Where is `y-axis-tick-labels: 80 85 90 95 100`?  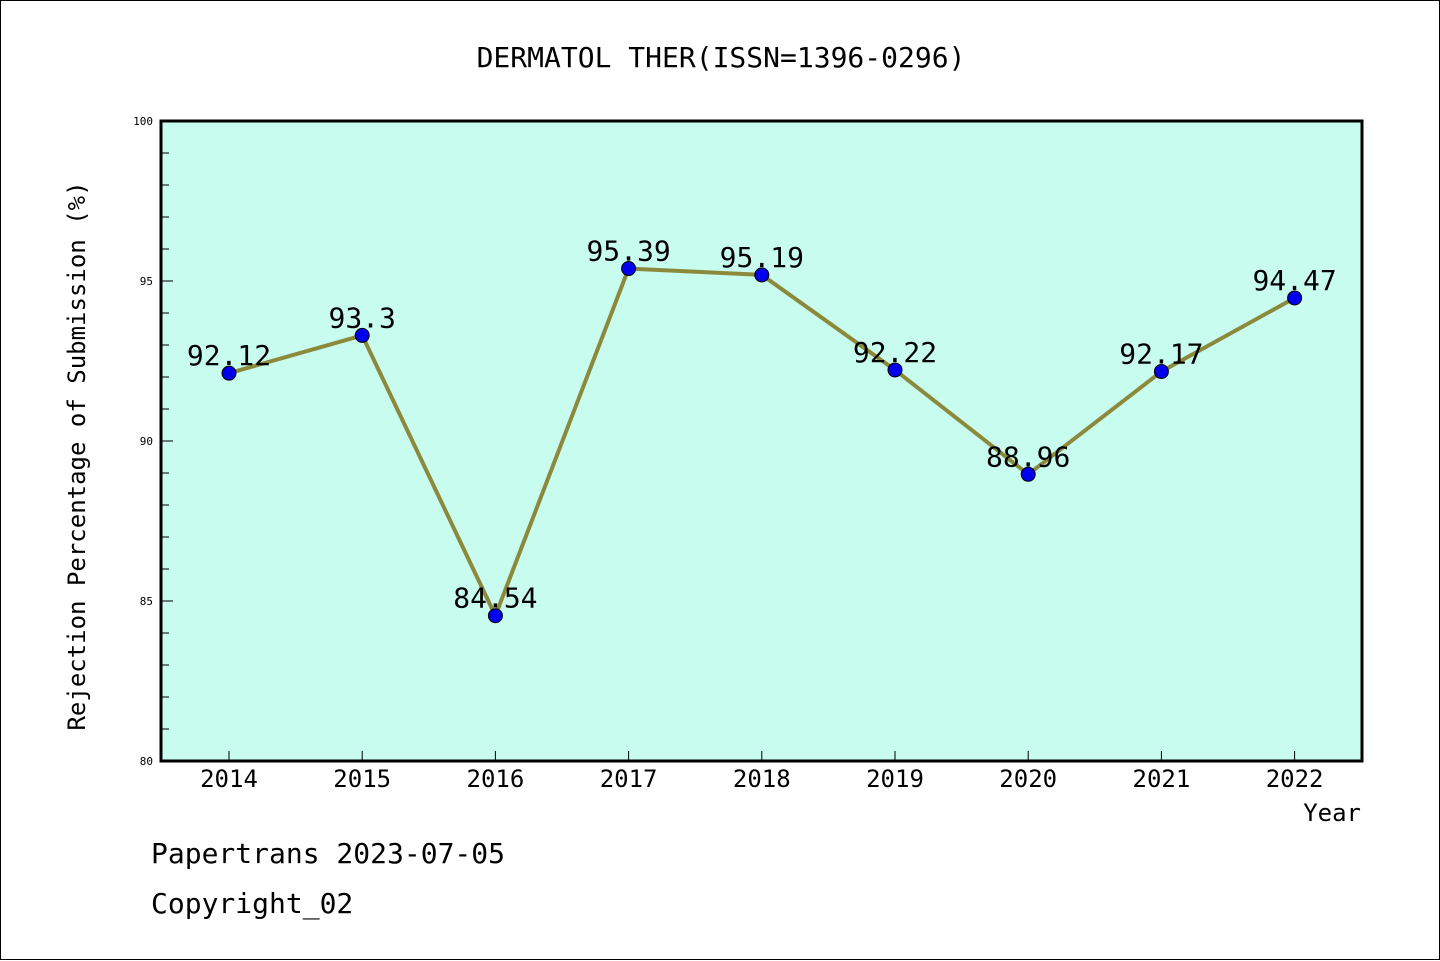
y-axis-tick-labels: 80 85 90 95 100 is located at coordinates (143, 441).